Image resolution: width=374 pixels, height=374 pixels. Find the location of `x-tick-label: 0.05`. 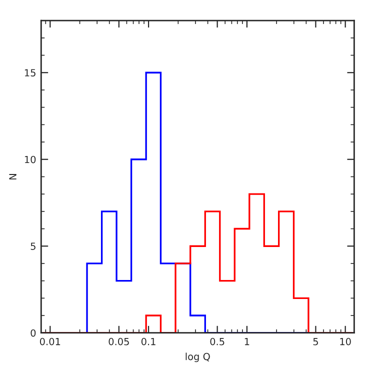

x-tick-label: 0.05 is located at coordinates (118, 342).